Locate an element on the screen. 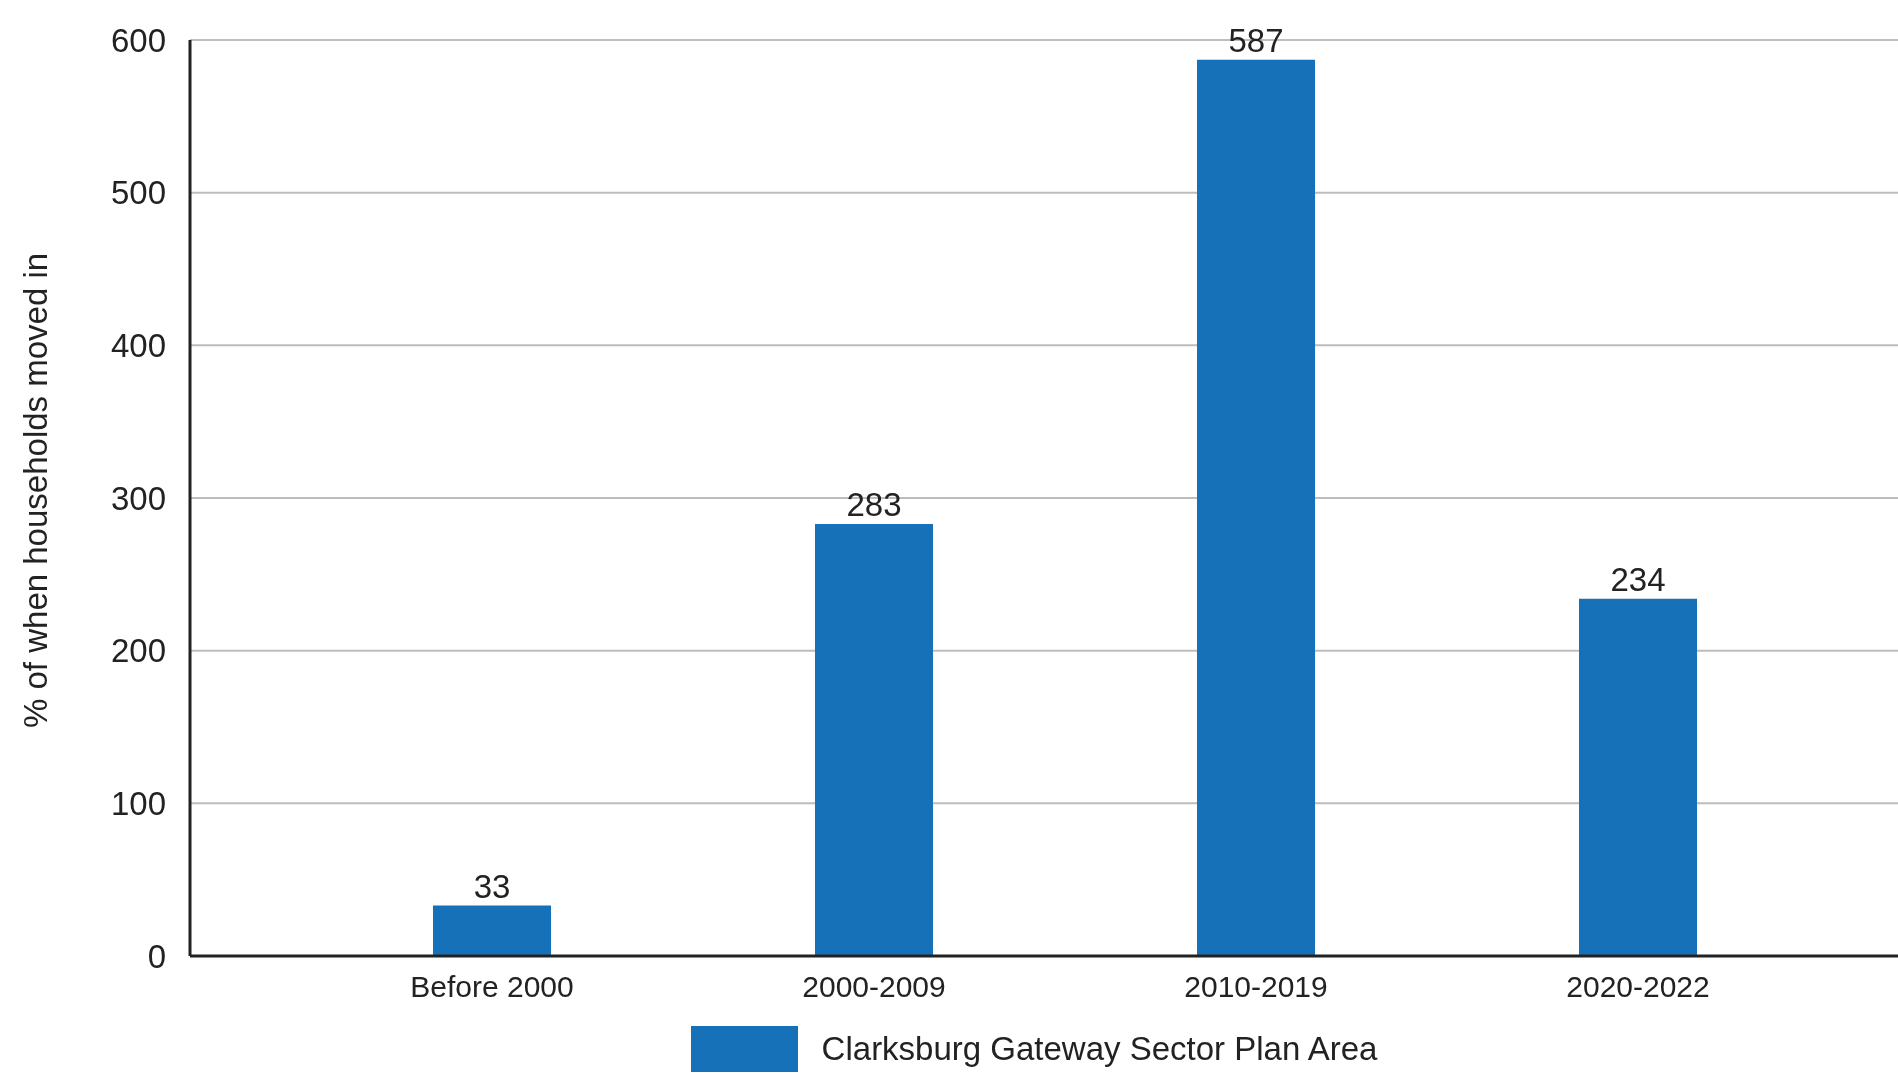 This screenshot has height=1082, width=1898. data-label: 234 is located at coordinates (1638, 579).